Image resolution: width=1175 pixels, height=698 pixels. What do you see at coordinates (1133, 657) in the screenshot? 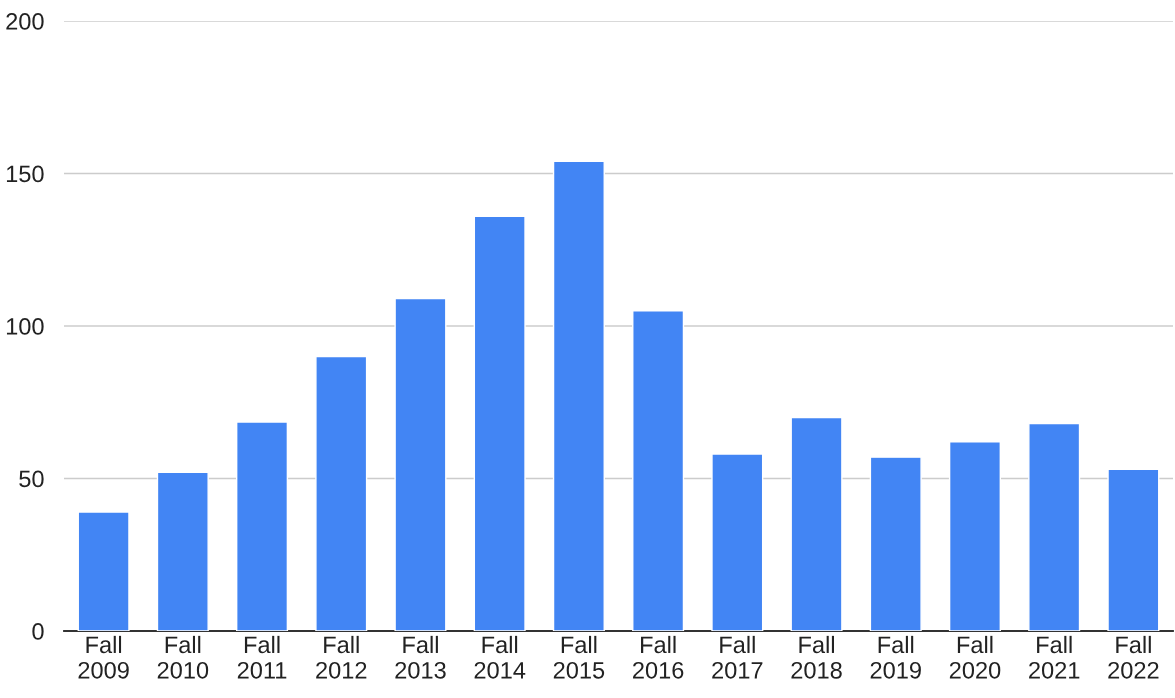
I see `x-tick-label: Fall 2022` at bounding box center [1133, 657].